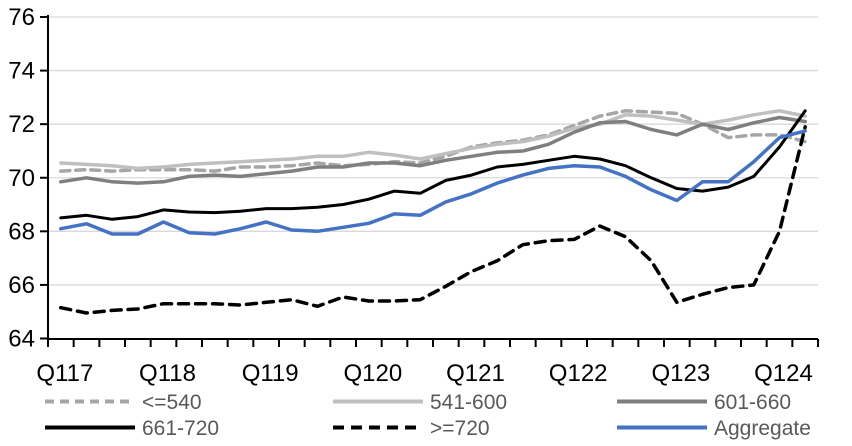 Image resolution: width=852 pixels, height=446 pixels. Describe the element at coordinates (578, 373) in the screenshot. I see `x-axis-label: Q122` at that location.